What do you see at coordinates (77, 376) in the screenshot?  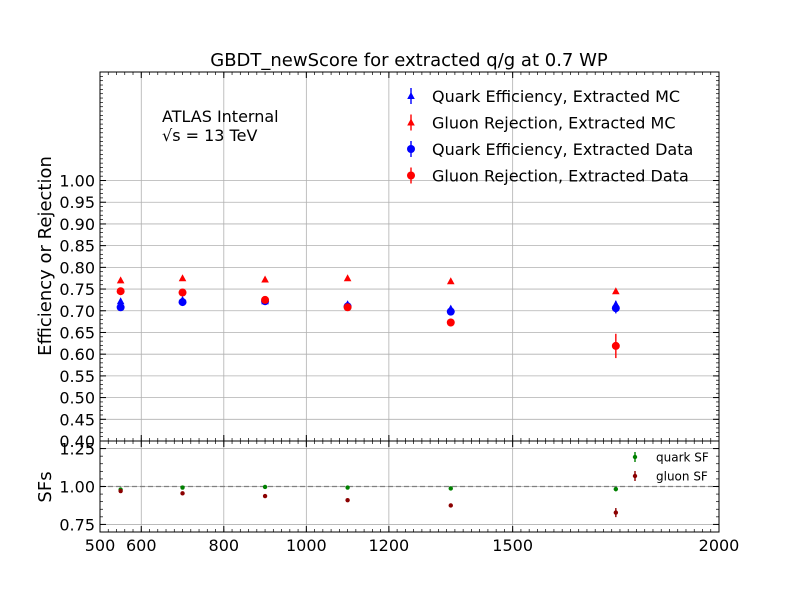 I see `main-y-tick-label: 0.55` at bounding box center [77, 376].